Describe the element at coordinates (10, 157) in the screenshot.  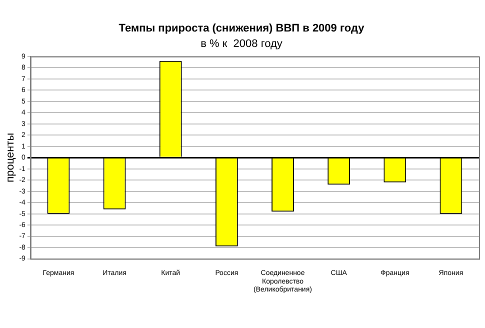
I see `y-axis-title: проценты` at that location.